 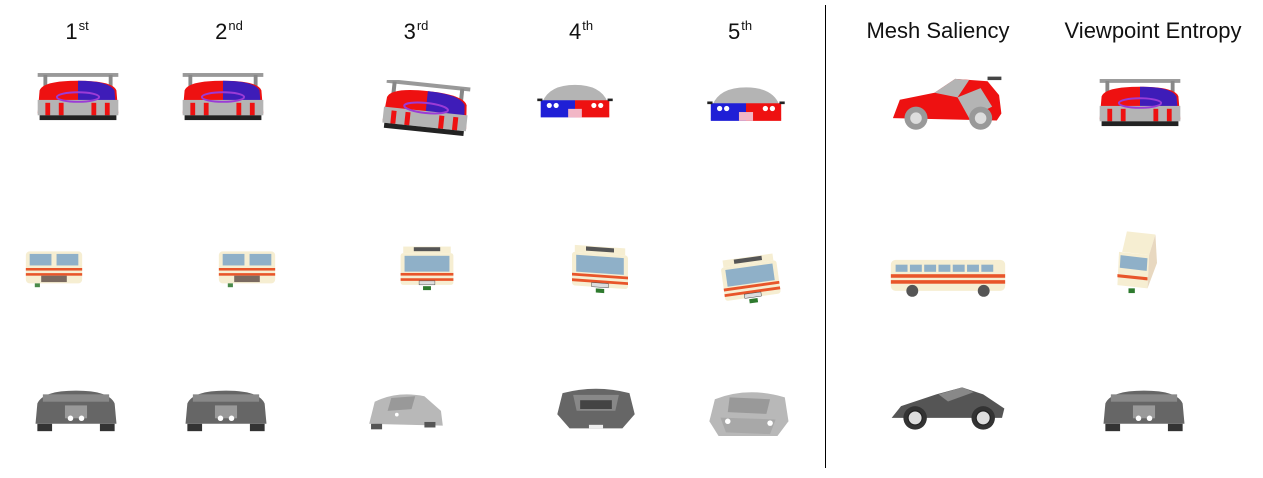 What do you see at coordinates (427, 268) in the screenshot?
I see `bus-rank-3-thumbnail` at bounding box center [427, 268].